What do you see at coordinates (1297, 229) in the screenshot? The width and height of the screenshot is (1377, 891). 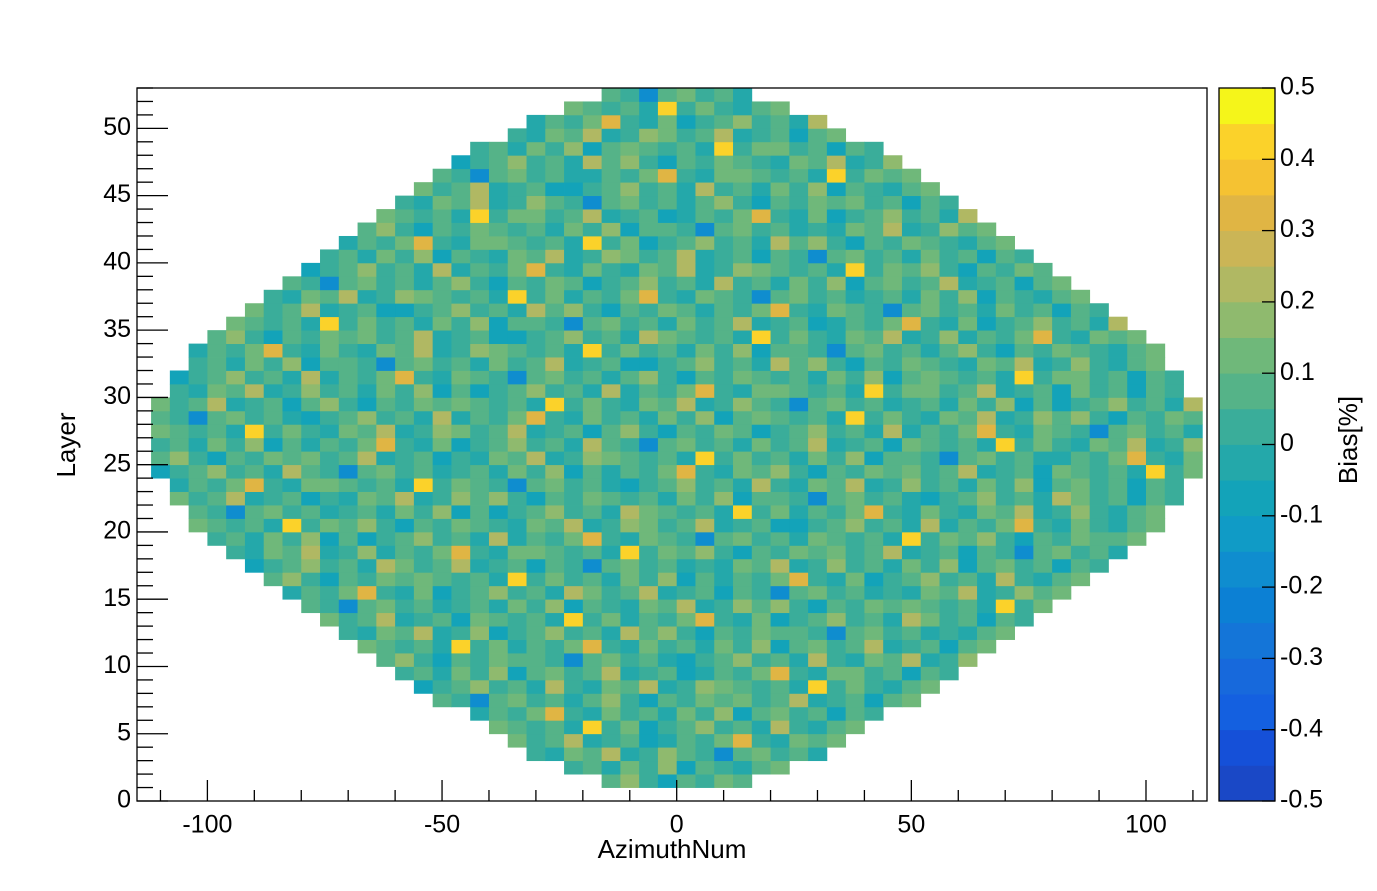 I see `color-bar-tick-label: 0.3` at bounding box center [1297, 229].